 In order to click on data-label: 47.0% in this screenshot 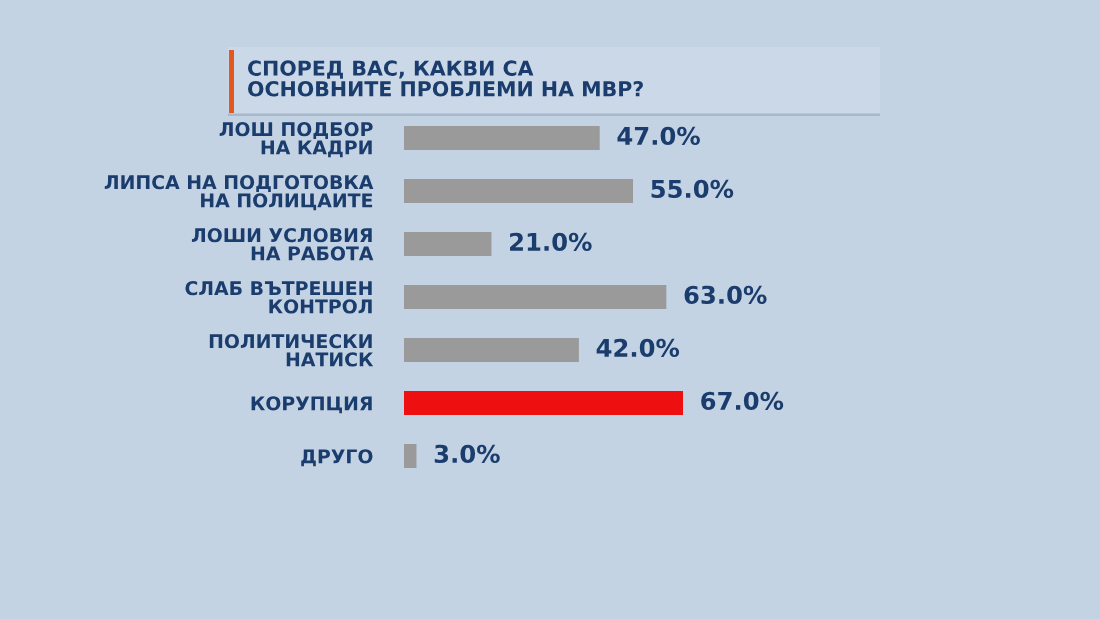, I will do `click(658, 136)`.